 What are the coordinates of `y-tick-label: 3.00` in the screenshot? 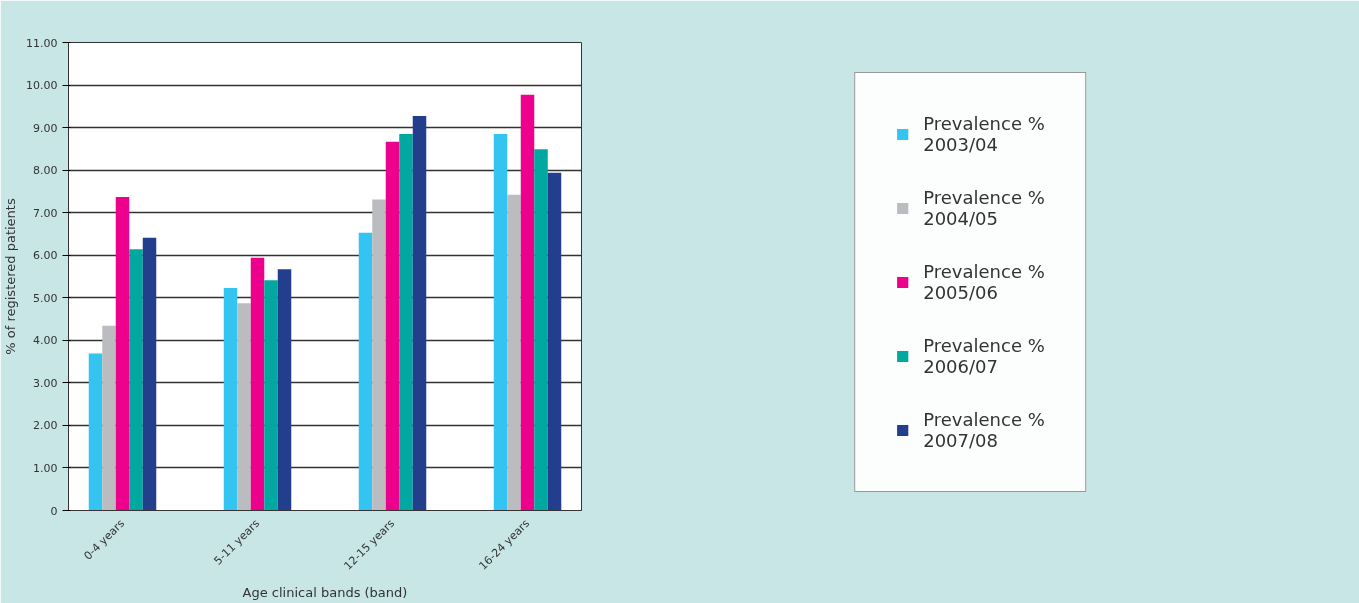 It's located at (45, 383).